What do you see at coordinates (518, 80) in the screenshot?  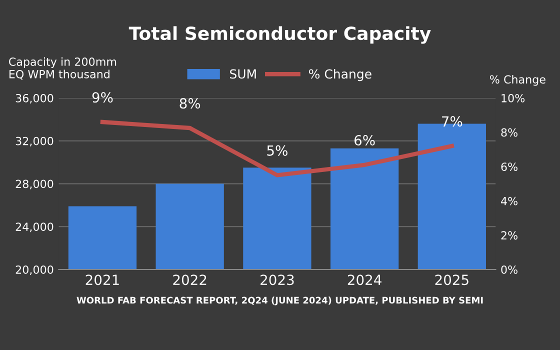 I see `y2-axis-title: % Change` at bounding box center [518, 80].